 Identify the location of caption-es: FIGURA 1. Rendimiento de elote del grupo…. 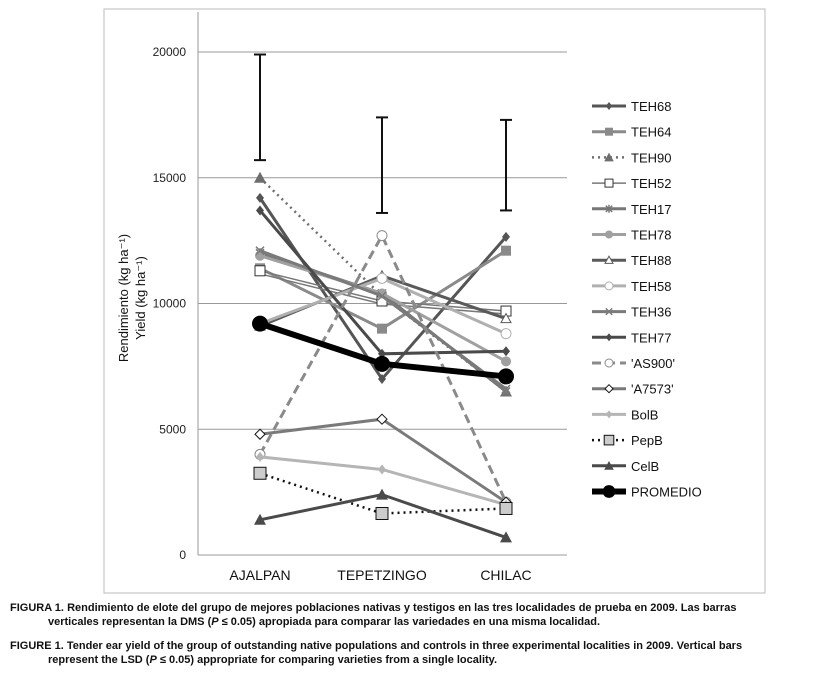
(415, 615).